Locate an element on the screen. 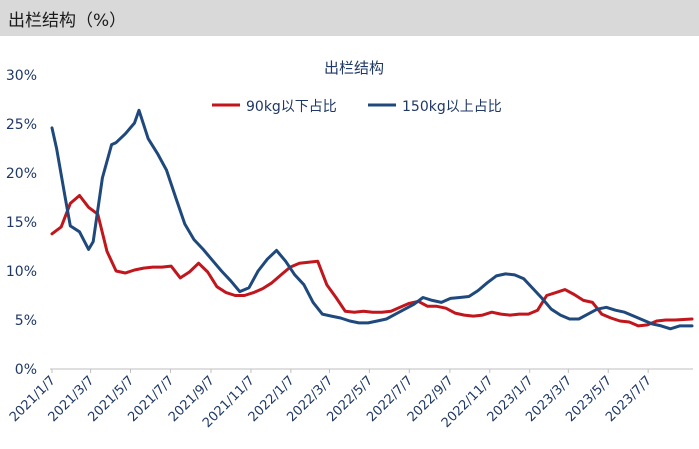 The image size is (699, 449). legend-label-90kg: 90kg以下占比 is located at coordinates (291, 107).